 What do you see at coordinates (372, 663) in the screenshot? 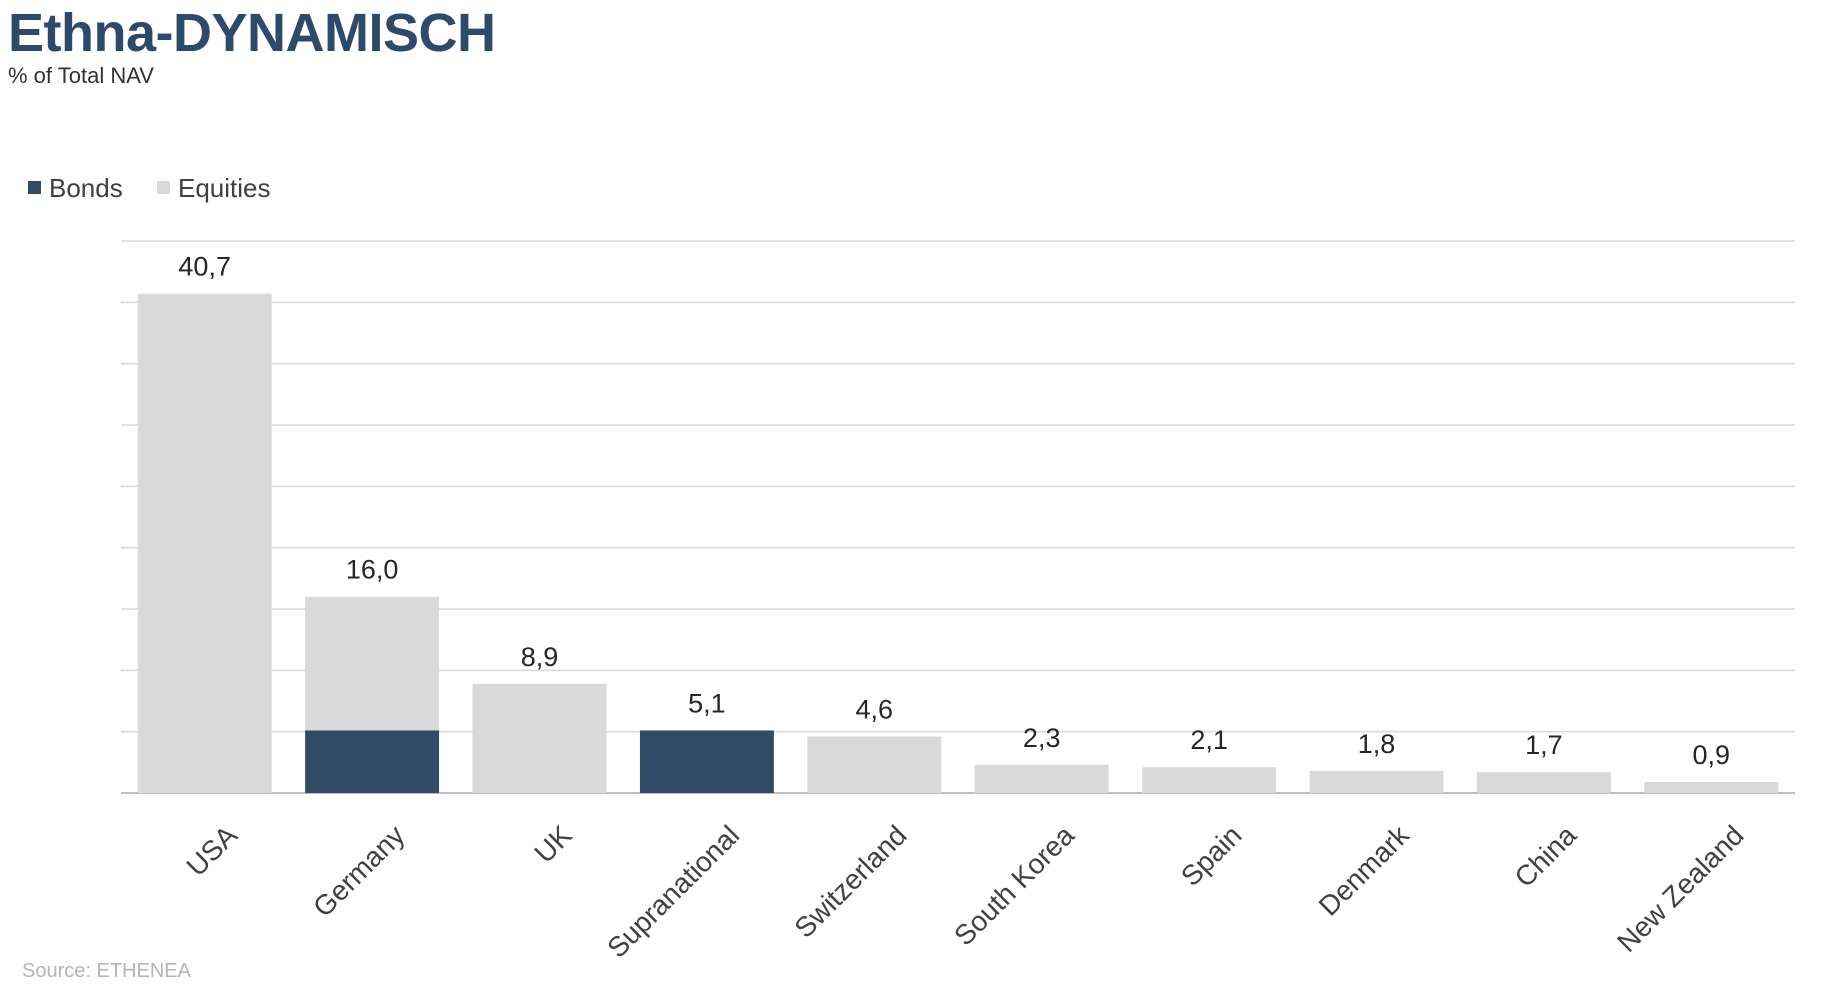
I see `bar-equities-germany` at bounding box center [372, 663].